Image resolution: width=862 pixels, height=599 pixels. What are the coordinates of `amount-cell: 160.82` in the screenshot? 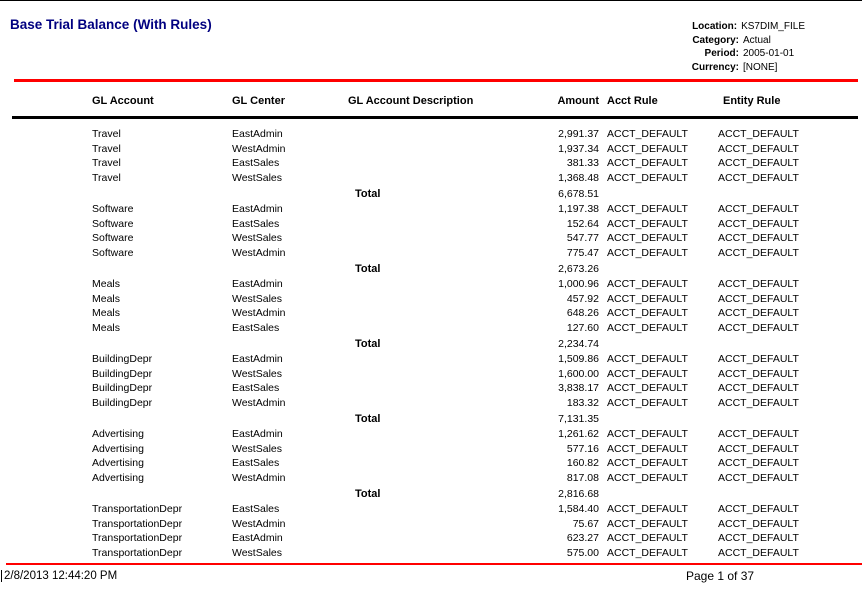 It's located at (582, 463).